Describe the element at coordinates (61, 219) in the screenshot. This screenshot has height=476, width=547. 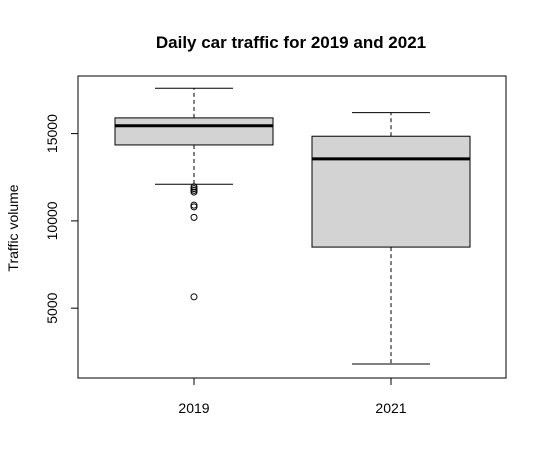
I see `y-axis: 5000 10000 15000` at that location.